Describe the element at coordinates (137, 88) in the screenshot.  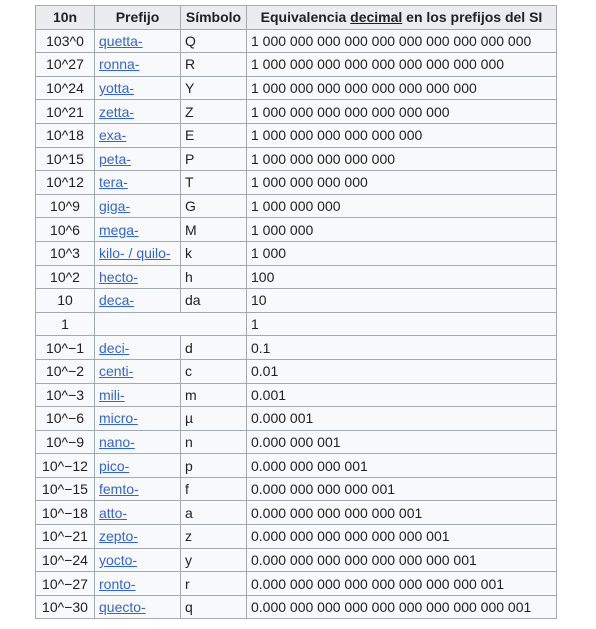
I see `prefix-cell: yotta-` at that location.